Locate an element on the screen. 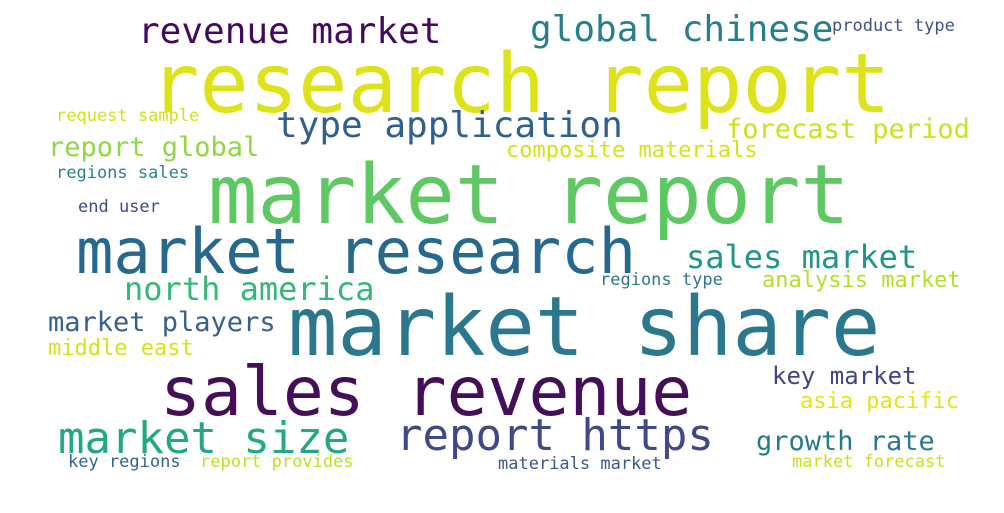  word-growth-rate: growth rate is located at coordinates (845, 441).